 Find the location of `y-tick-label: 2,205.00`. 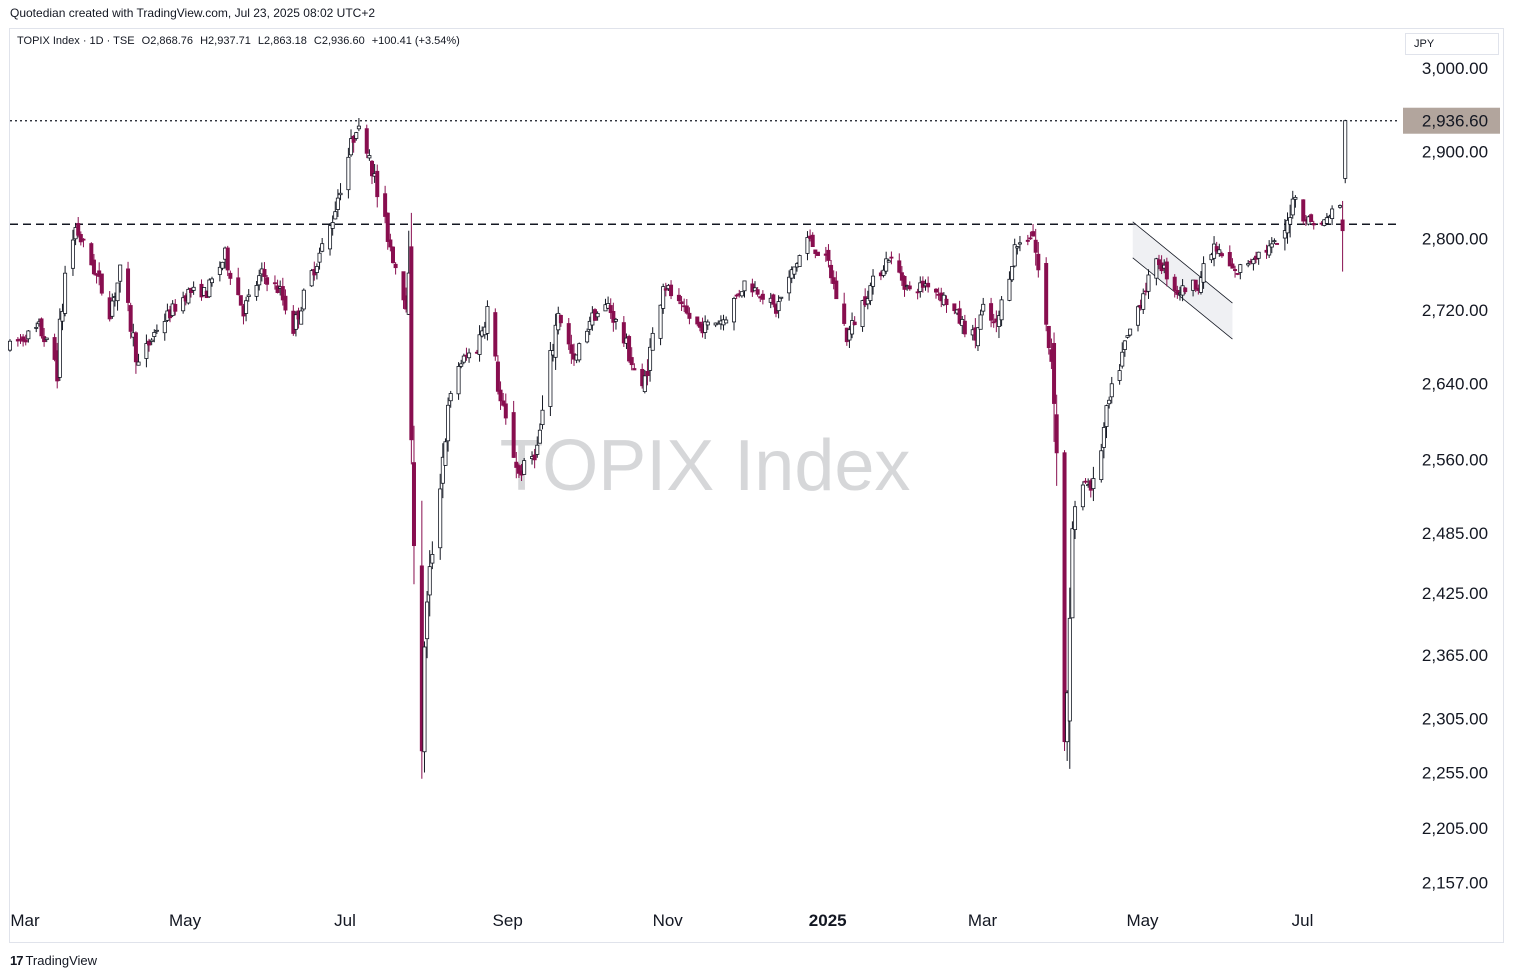

y-tick-label: 2,205.00 is located at coordinates (1455, 828).